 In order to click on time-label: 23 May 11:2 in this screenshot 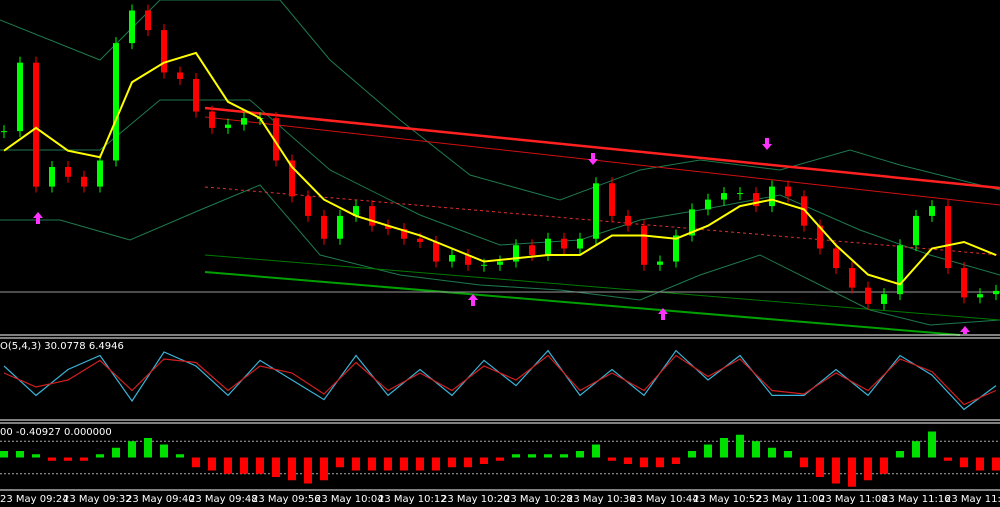, I will do `click(972, 499)`.